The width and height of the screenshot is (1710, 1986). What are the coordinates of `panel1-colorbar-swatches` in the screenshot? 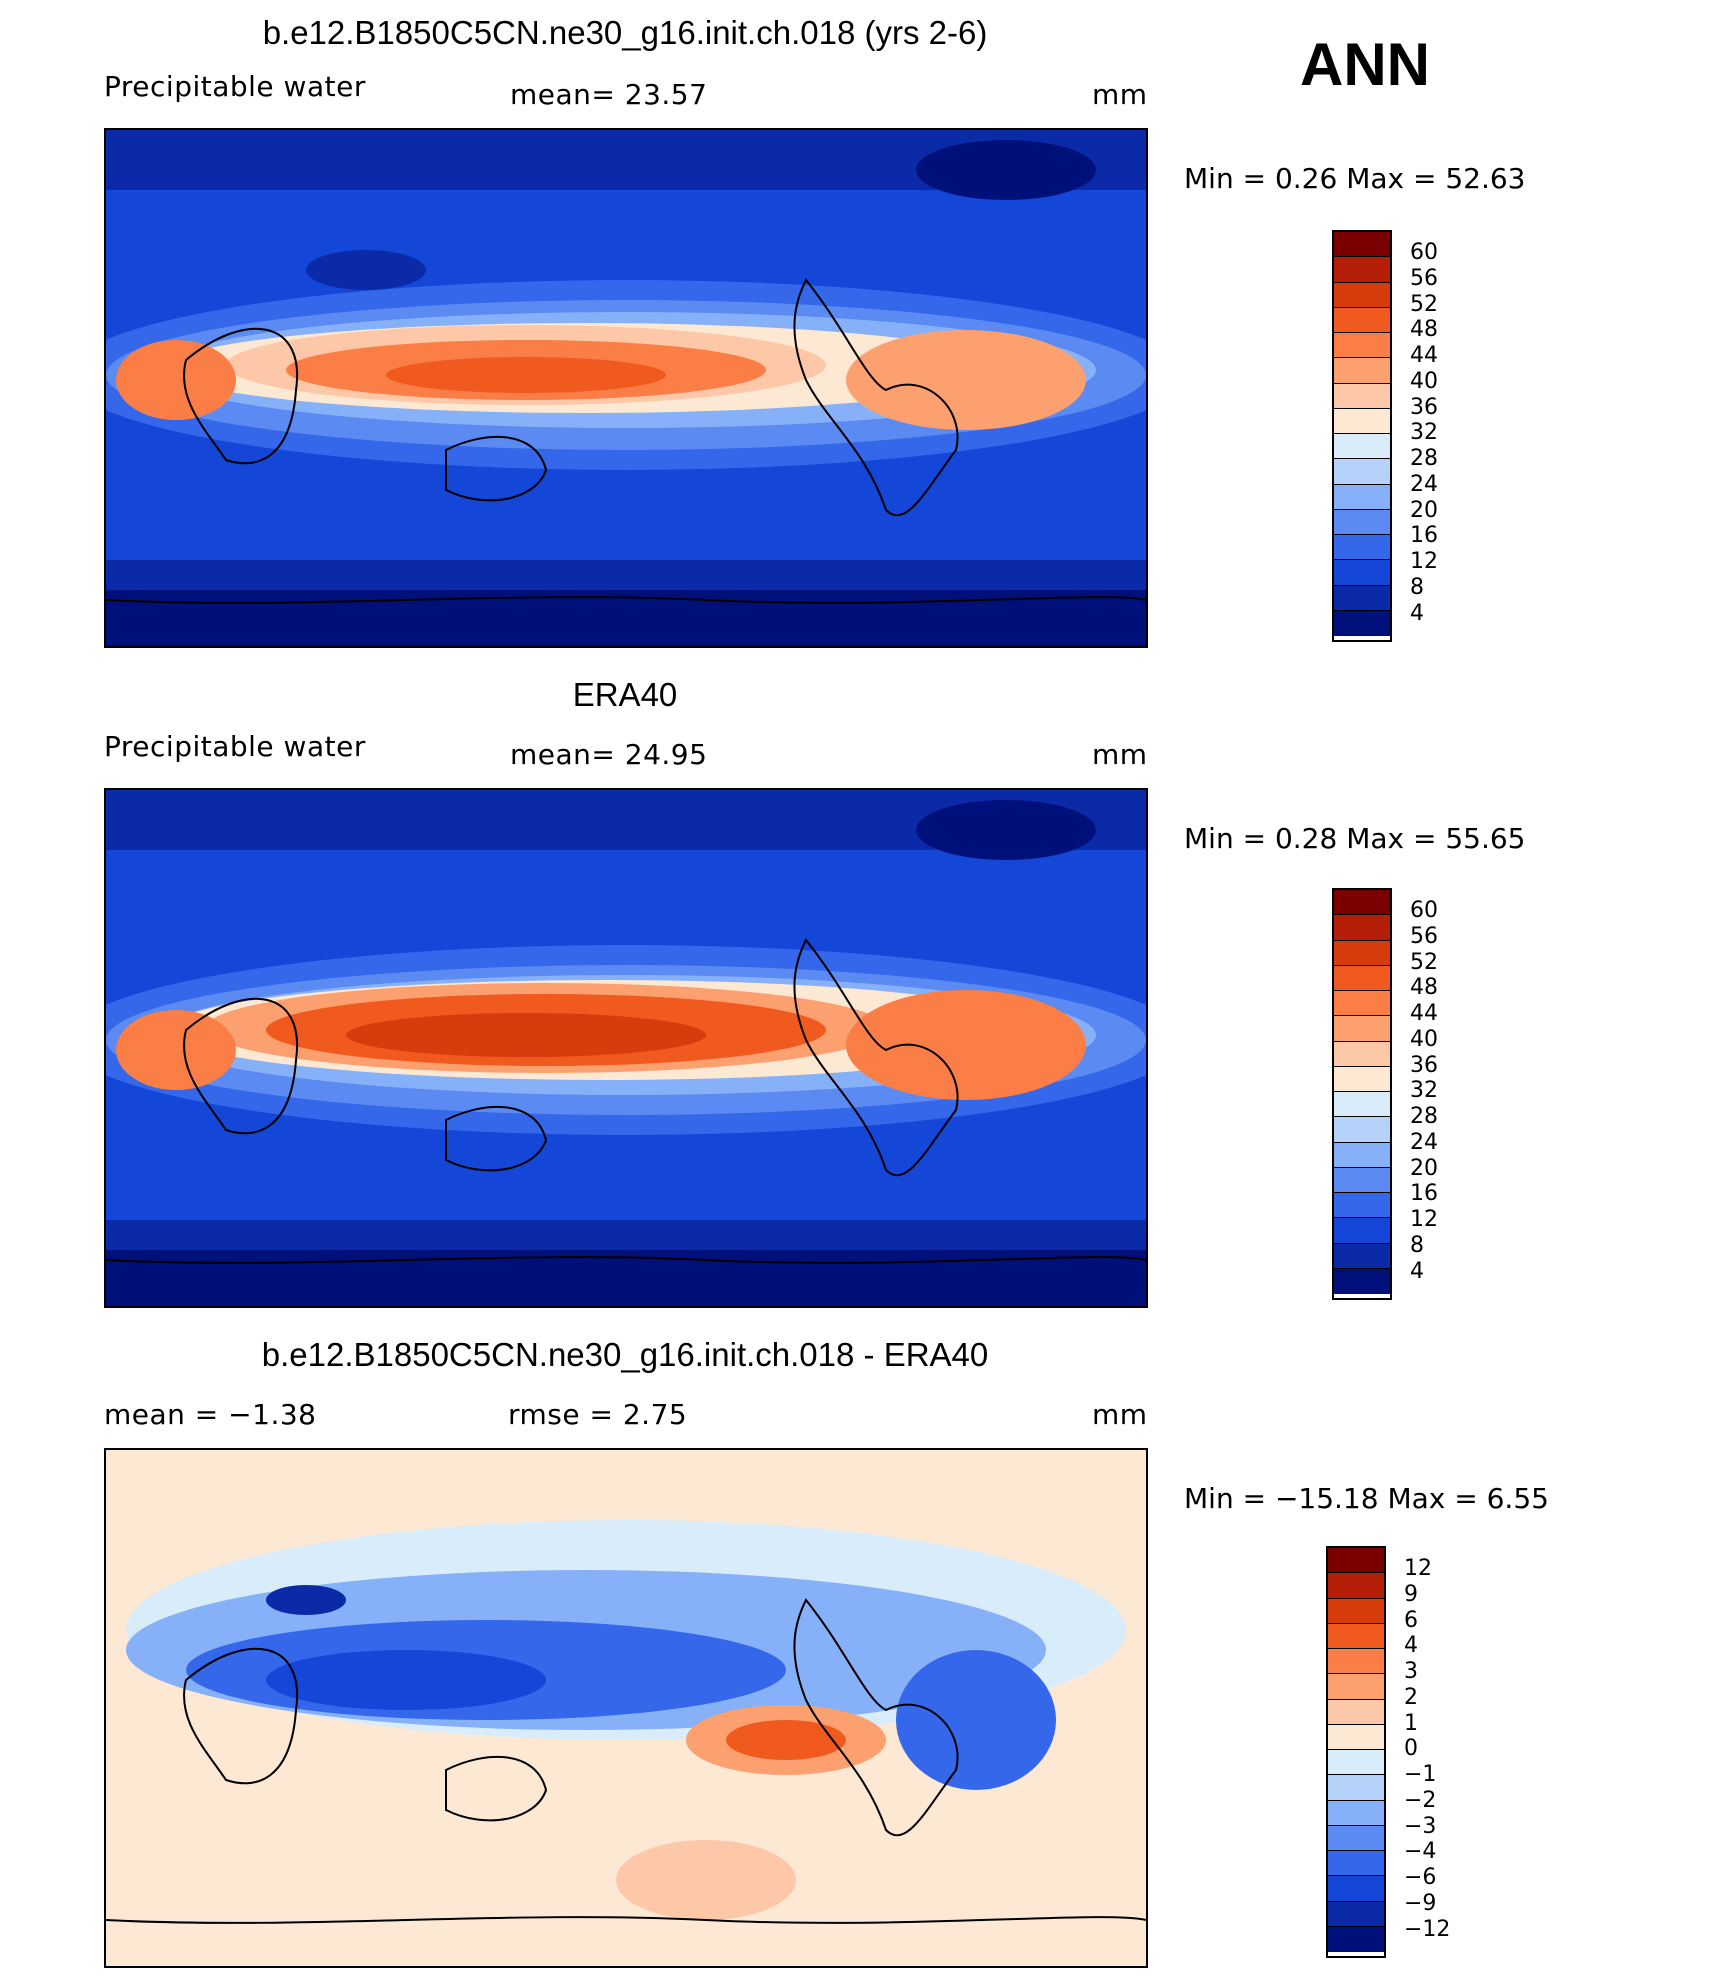 It's located at (1362, 436).